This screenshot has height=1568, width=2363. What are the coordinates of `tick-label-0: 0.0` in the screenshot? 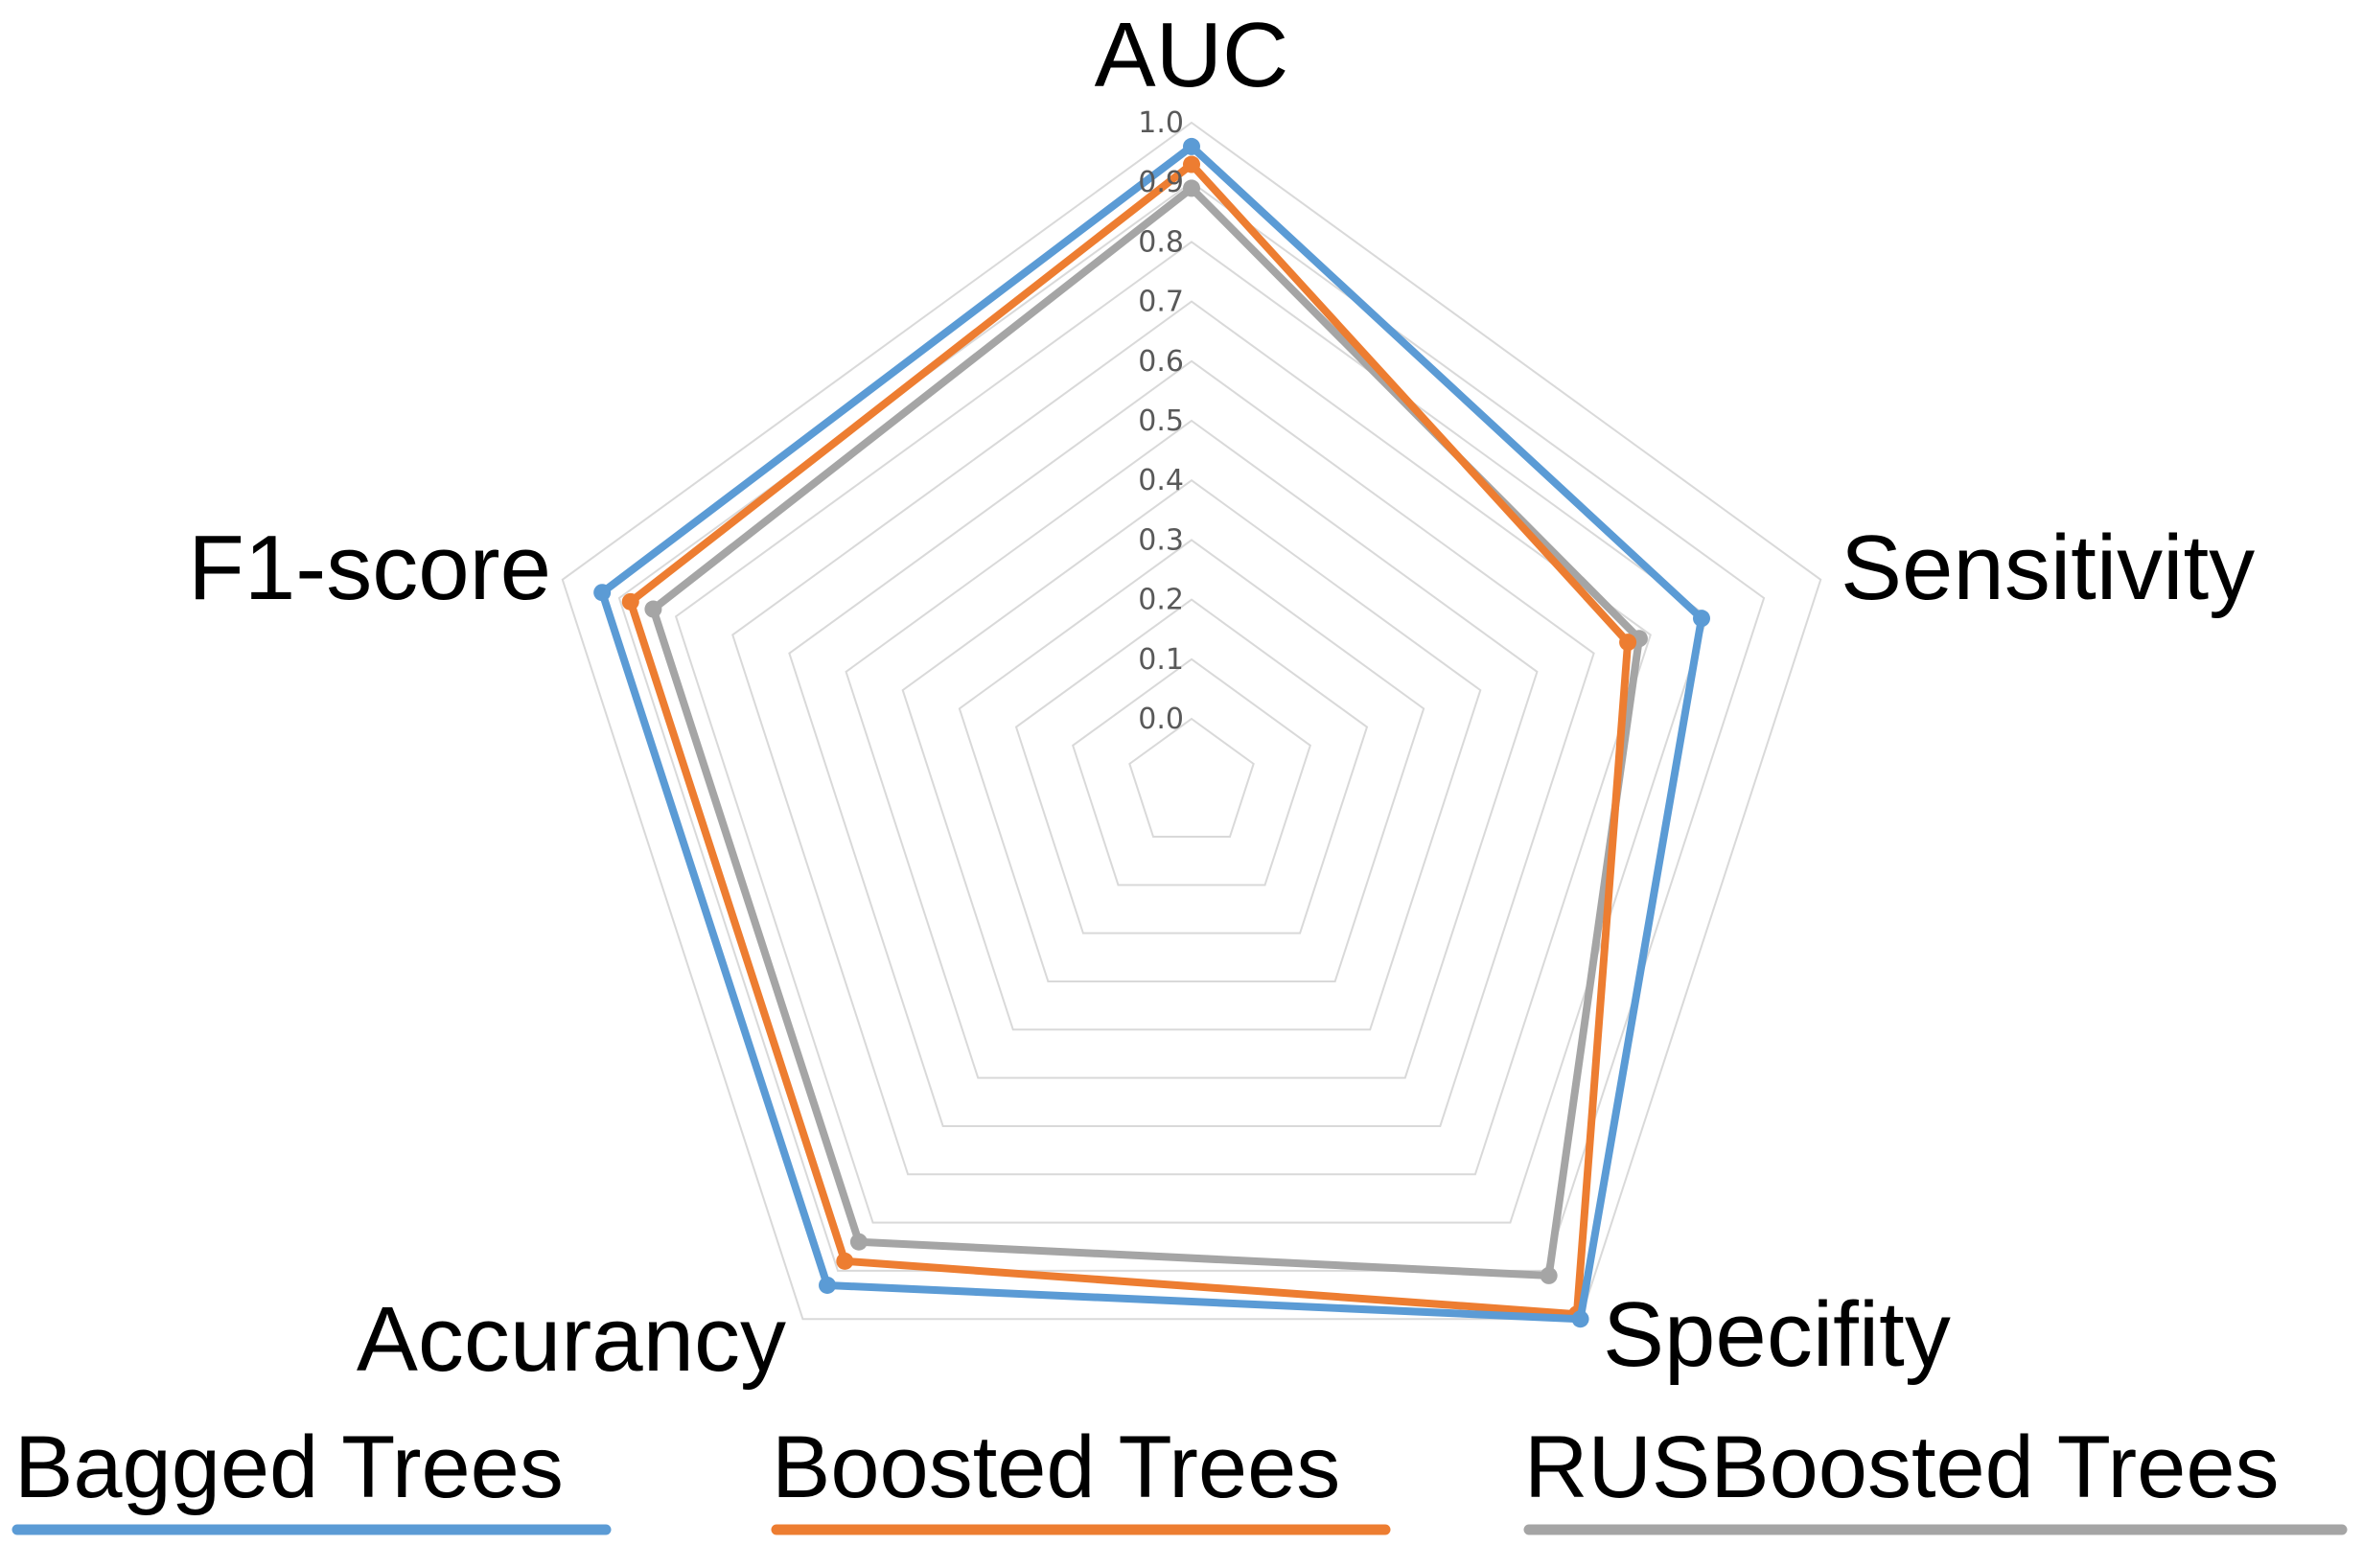 It's located at (1161, 719).